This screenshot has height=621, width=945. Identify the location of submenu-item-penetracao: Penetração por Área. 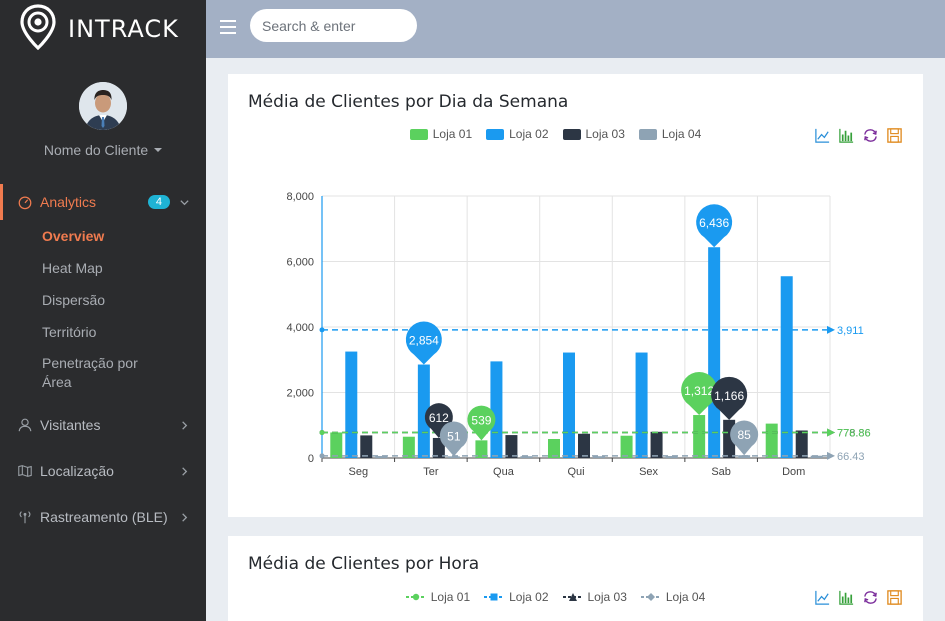
(90, 372).